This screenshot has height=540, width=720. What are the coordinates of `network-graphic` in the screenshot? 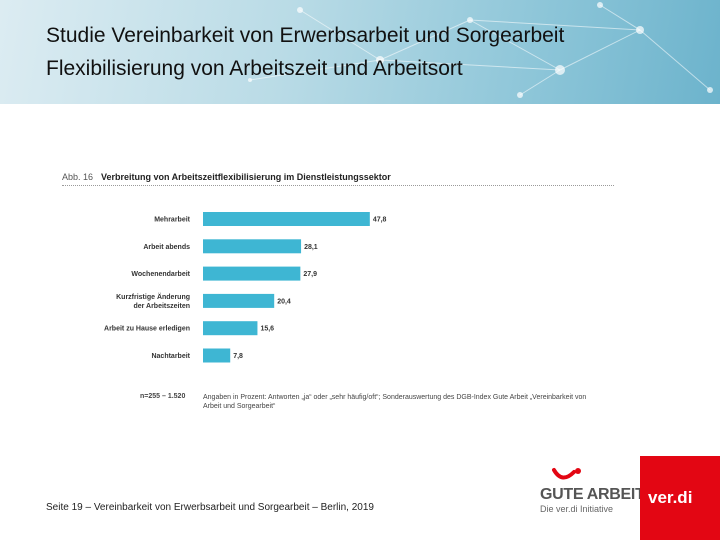 It's located at (480, 50).